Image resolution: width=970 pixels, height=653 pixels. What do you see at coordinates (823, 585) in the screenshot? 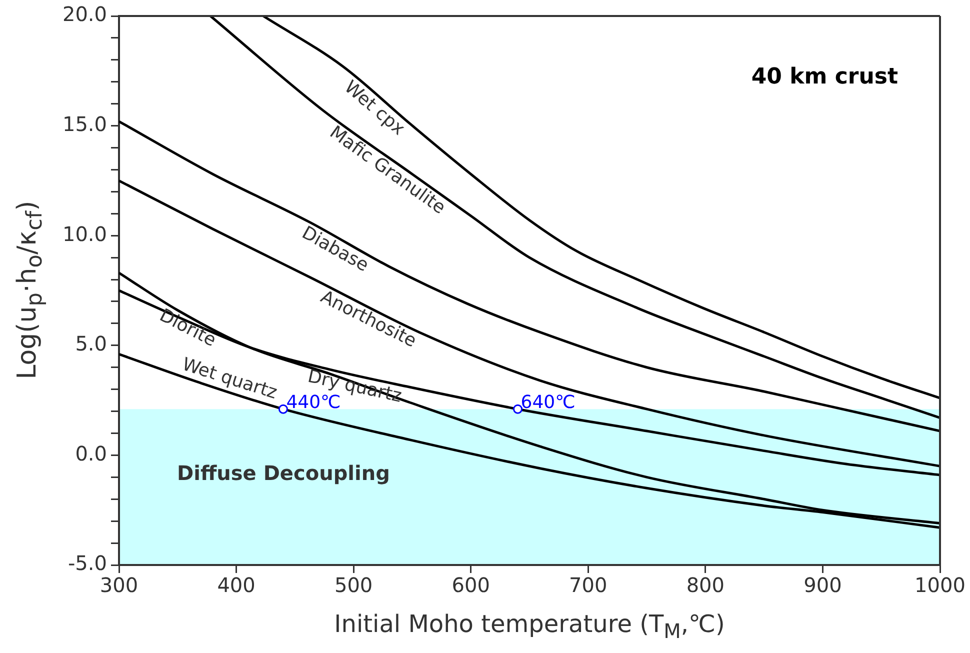
I see `x-tick-label: 900` at bounding box center [823, 585].